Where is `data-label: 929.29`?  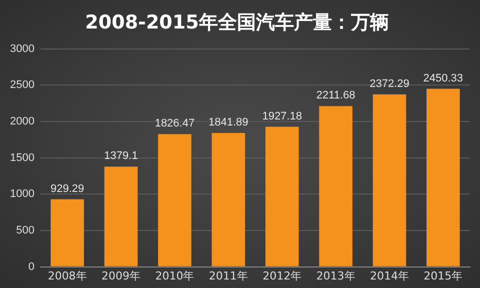 data-label: 929.29 is located at coordinates (67, 188).